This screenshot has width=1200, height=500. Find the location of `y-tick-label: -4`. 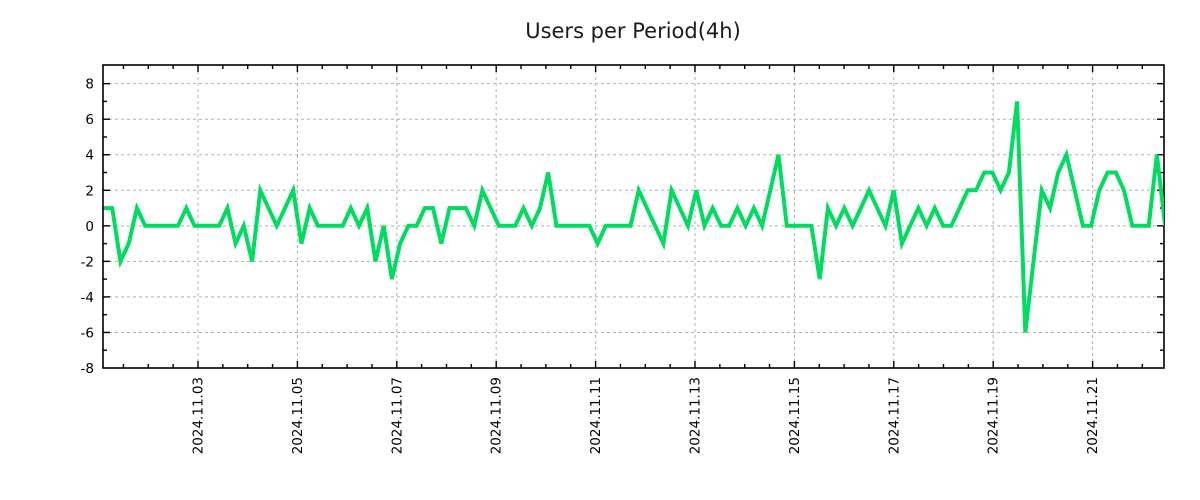

y-tick-label: -4 is located at coordinates (87, 298).